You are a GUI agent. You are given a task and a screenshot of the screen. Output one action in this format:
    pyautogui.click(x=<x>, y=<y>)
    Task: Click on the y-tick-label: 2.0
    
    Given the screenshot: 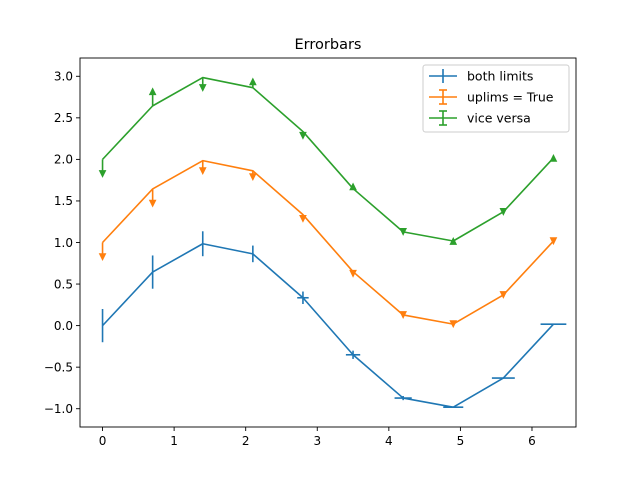 What is the action you would take?
    pyautogui.click(x=63, y=160)
    